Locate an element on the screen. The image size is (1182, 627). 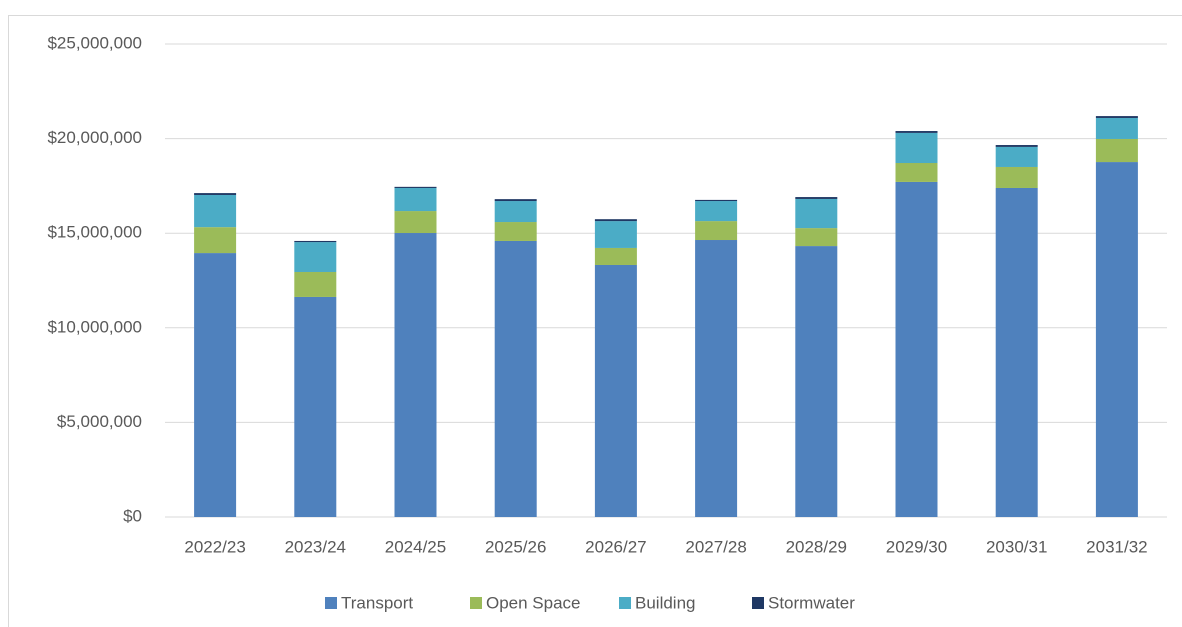
x-tick-label: 2029/30 is located at coordinates (916, 546).